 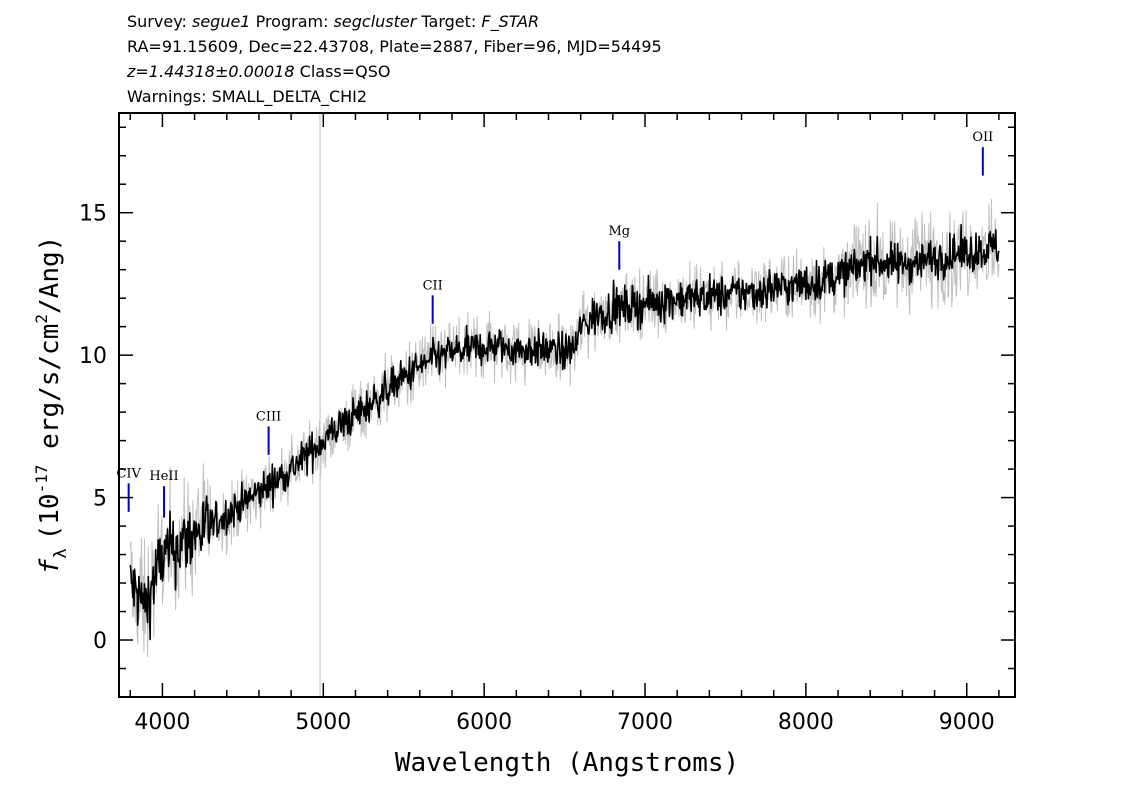 I want to click on program-value: segcluster, so click(x=375, y=21).